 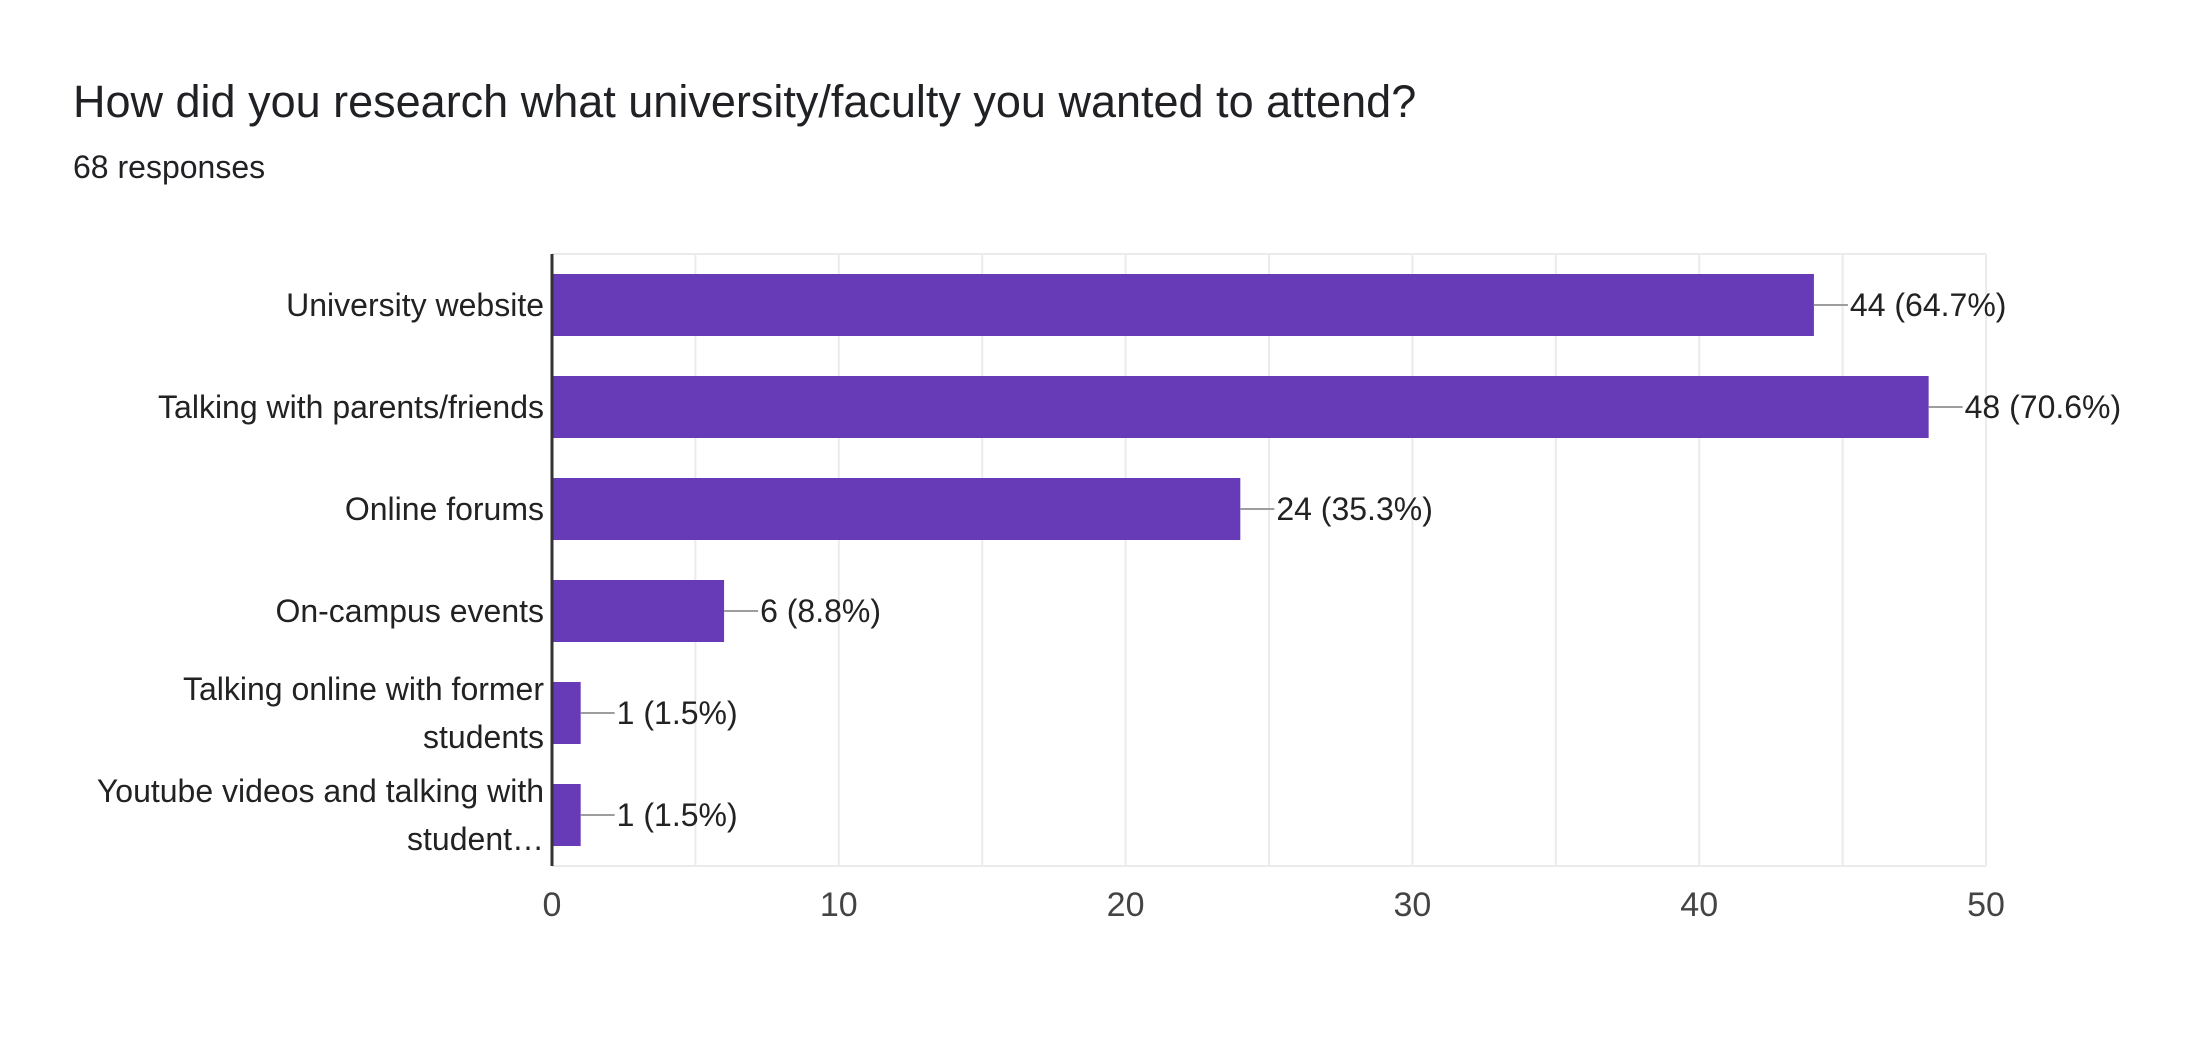 What do you see at coordinates (677, 815) in the screenshot?
I see `data-label-5: 1 (1.5%)` at bounding box center [677, 815].